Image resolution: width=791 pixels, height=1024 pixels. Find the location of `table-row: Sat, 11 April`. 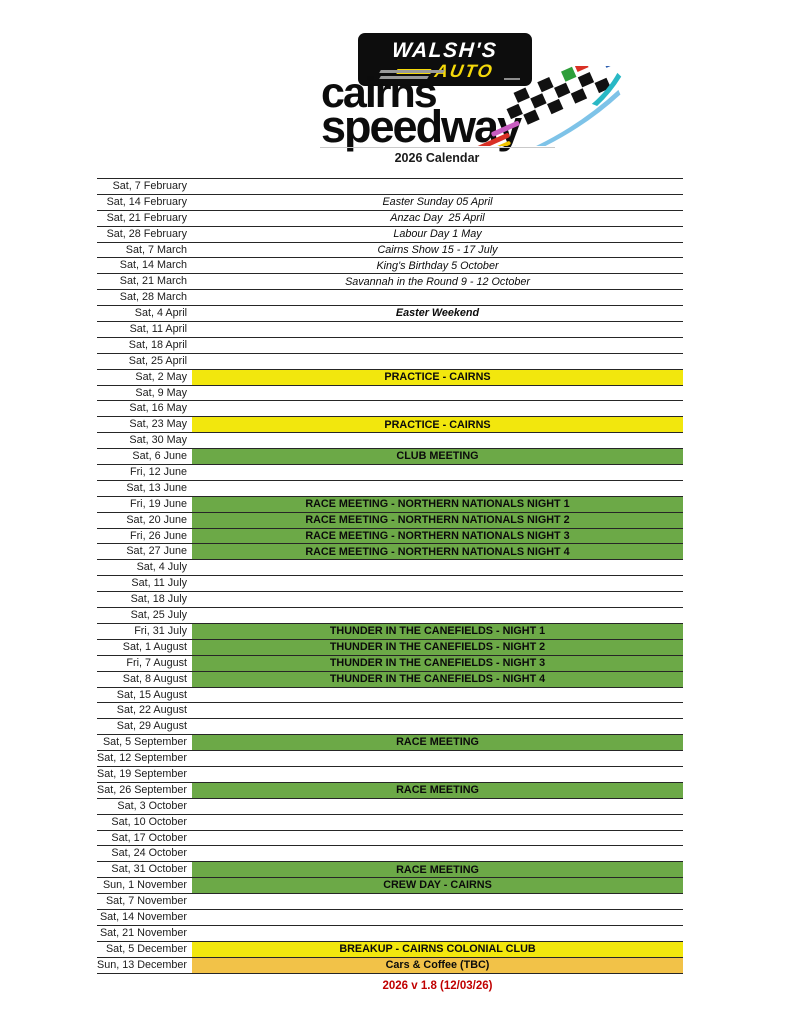

table-row: Sat, 11 April is located at coordinates (390, 330).